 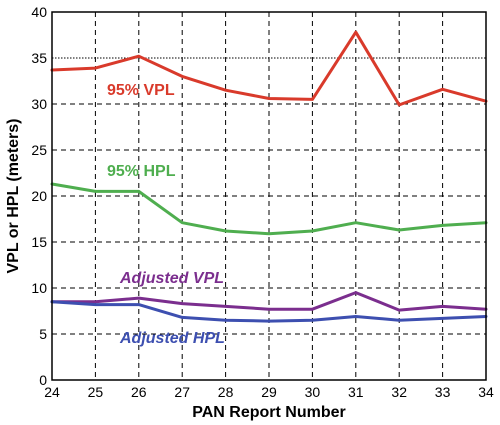 I want to click on series-line-adjusted-vpl, so click(x=269, y=301).